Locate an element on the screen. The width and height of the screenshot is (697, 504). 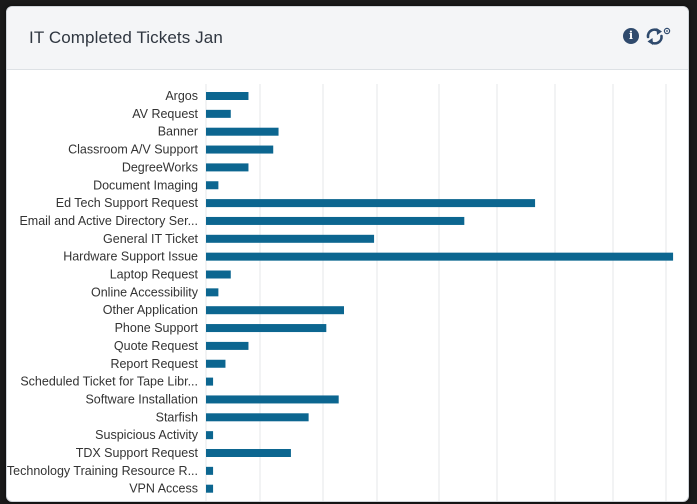
refresh-icon is located at coordinates (658, 36).